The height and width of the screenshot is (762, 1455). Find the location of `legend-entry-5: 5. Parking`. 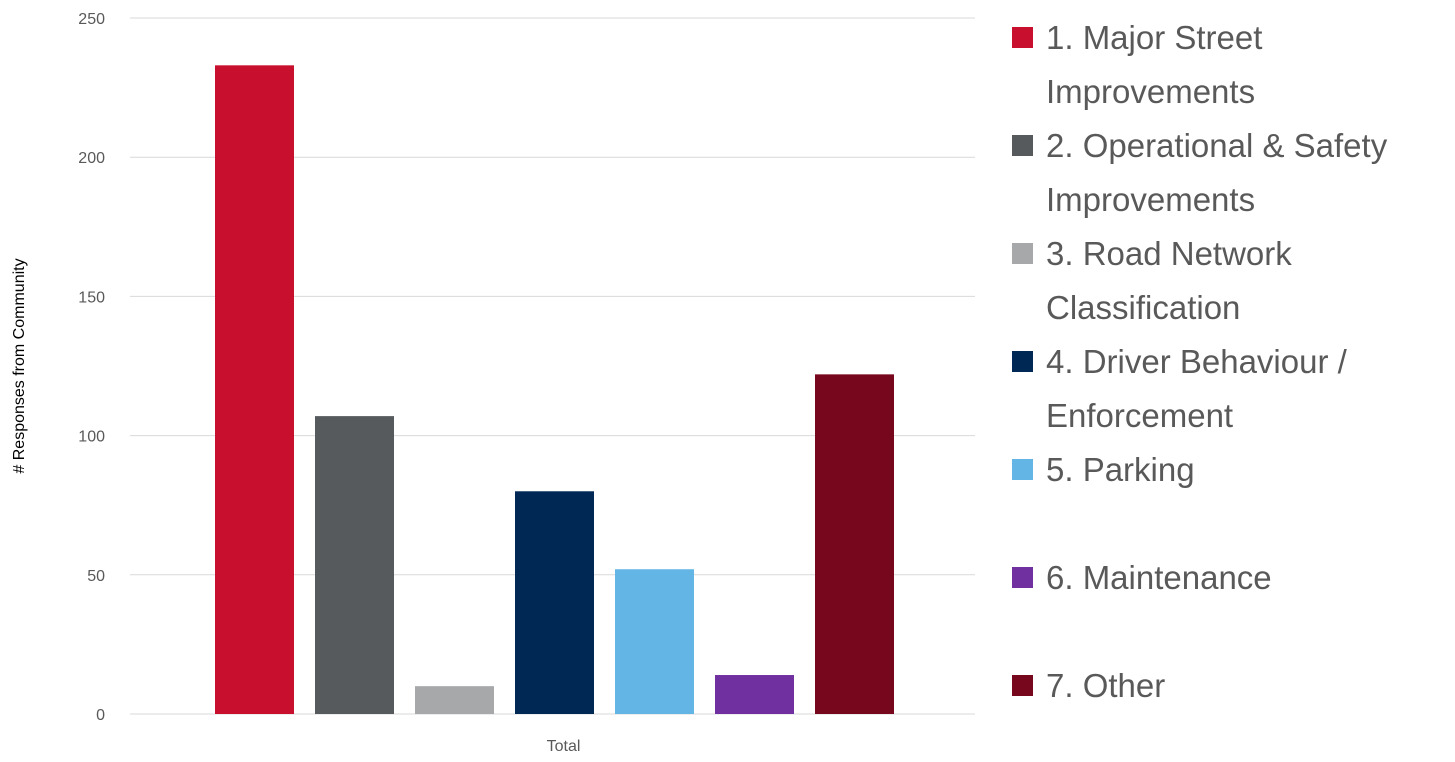

legend-entry-5: 5. Parking is located at coordinates (1103, 469).